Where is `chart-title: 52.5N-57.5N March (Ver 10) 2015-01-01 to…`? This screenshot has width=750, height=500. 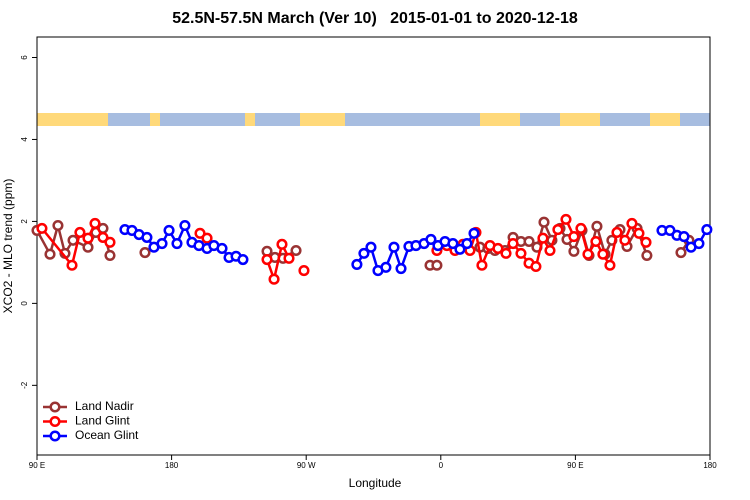 chart-title: 52.5N-57.5N March (Ver 10) 2015-01-01 to… is located at coordinates (375, 18).